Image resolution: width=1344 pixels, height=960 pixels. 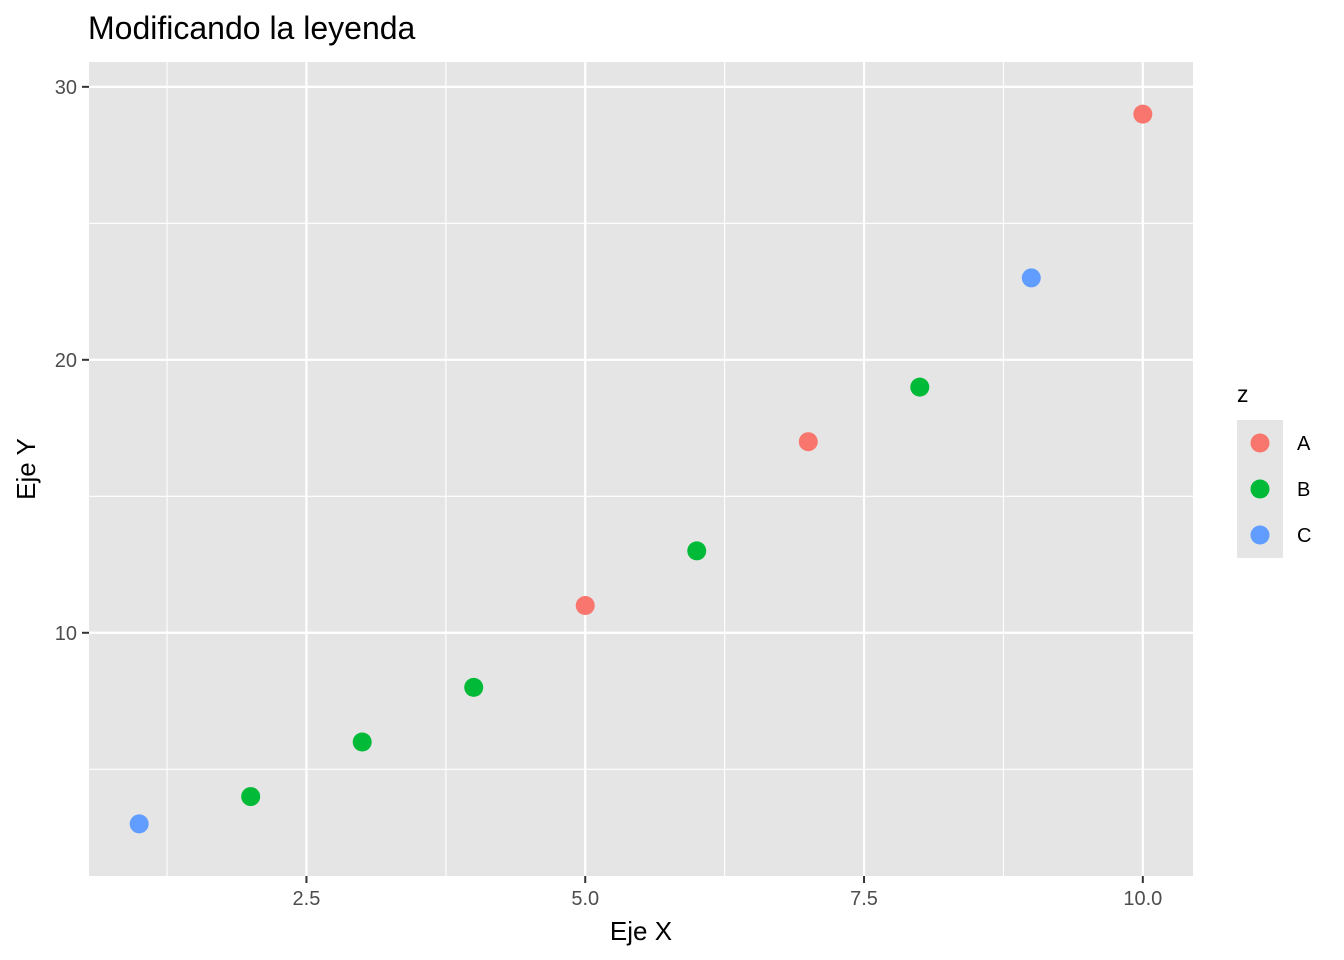 I want to click on legend-label-b: B, so click(x=1303, y=490).